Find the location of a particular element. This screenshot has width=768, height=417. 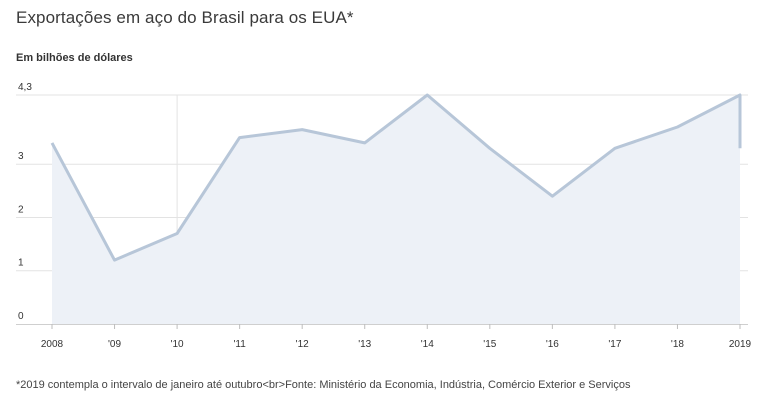

x-tick-label: '17 is located at coordinates (614, 344).